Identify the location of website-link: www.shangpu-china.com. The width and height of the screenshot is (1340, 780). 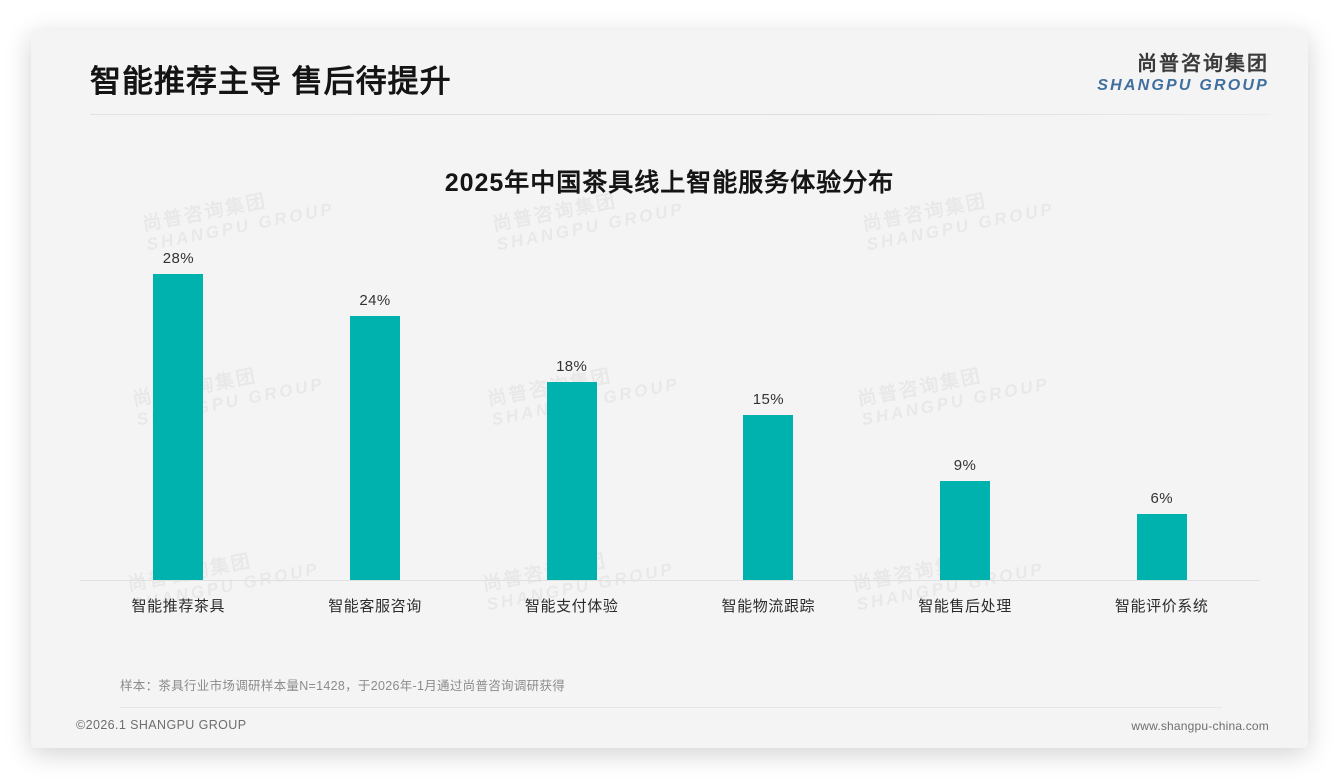
(1200, 726).